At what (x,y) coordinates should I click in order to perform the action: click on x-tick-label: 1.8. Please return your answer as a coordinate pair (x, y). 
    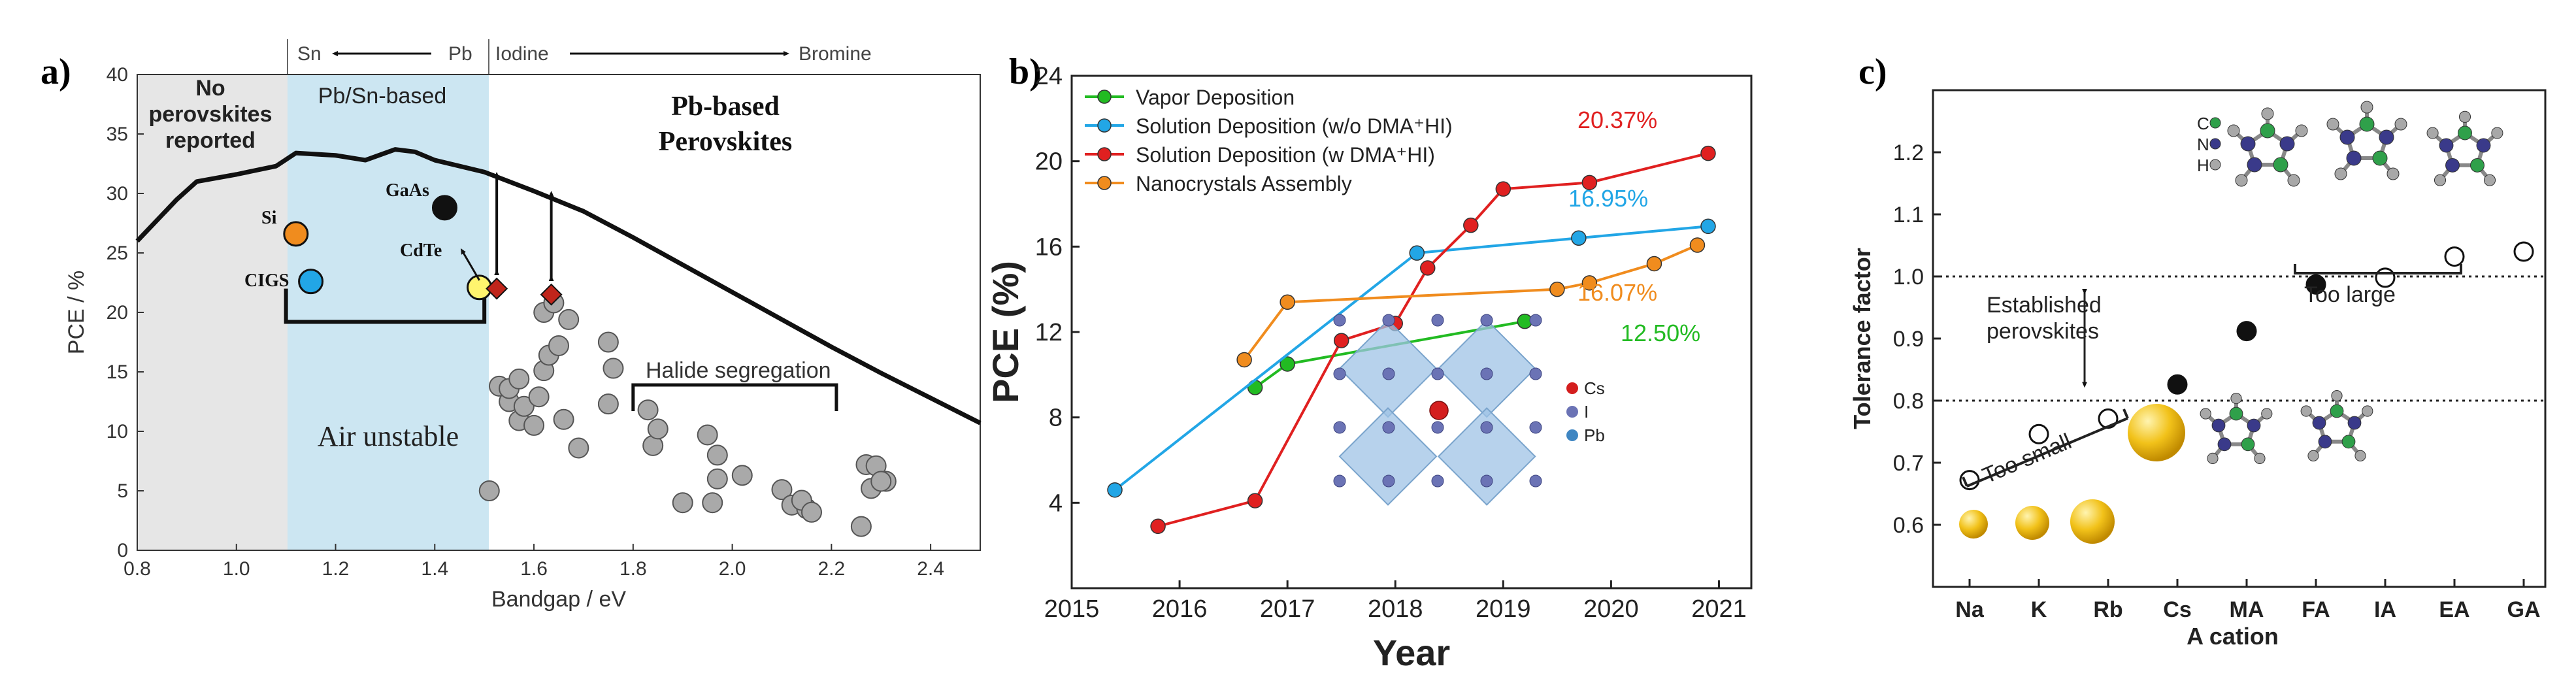
    Looking at the image, I should click on (633, 569).